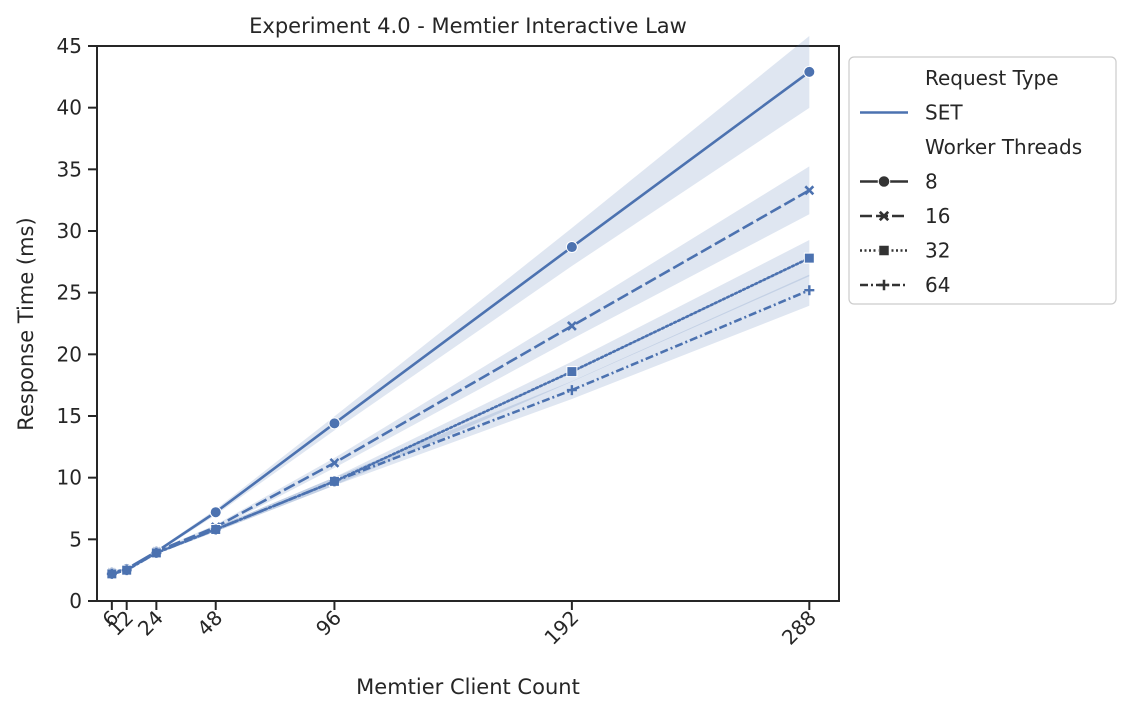  I want to click on legend-hue-title: Request Type, so click(992, 78).